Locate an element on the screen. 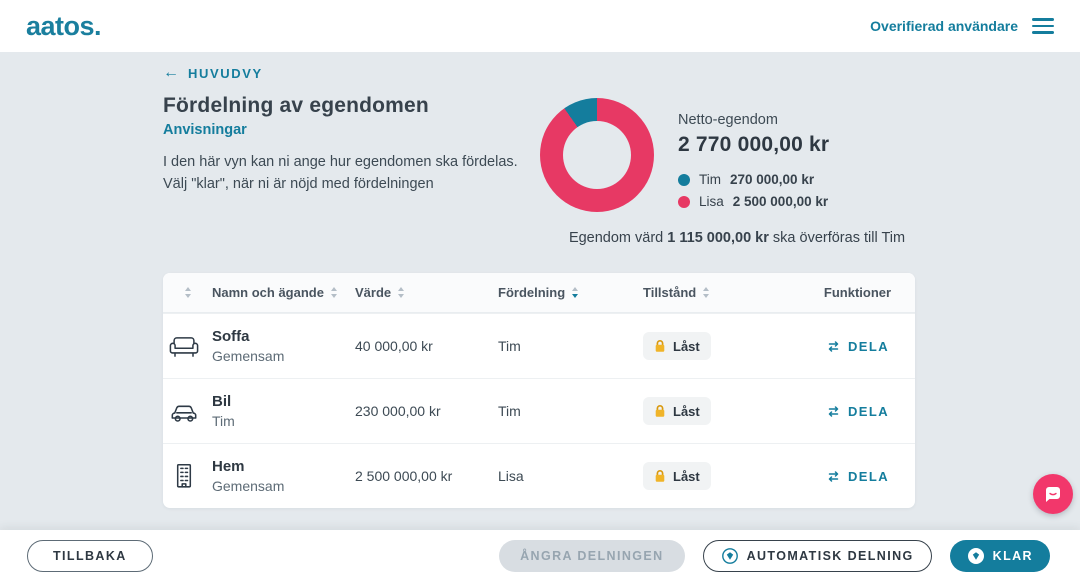  breadcrumb-back-link: ← HUVUDVY is located at coordinates (213, 73).